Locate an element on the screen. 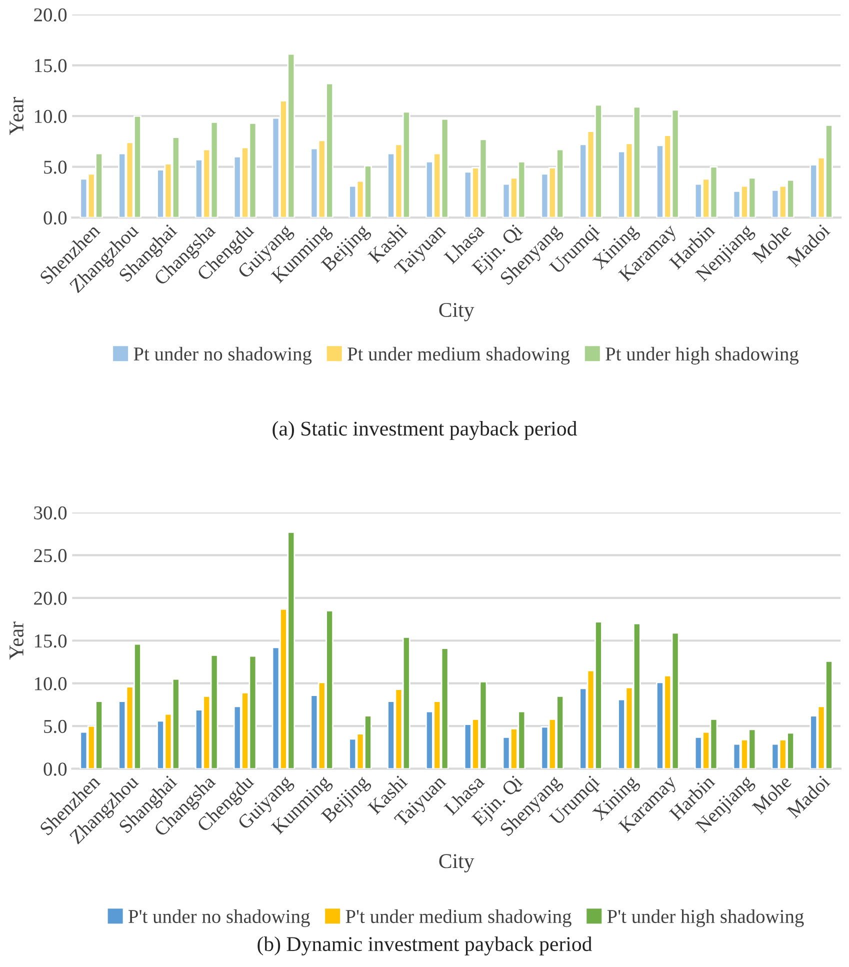  text: (a) Static investment payback period is located at coordinates (424, 430).